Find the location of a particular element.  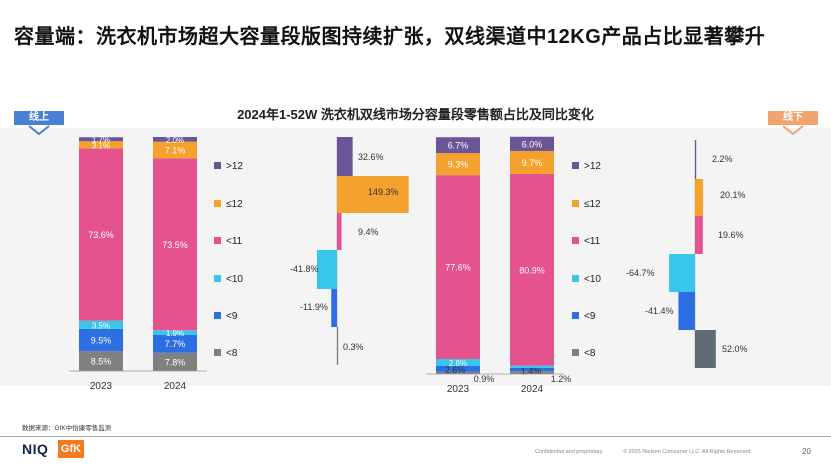

online-label-2023-lt8: 8.5% is located at coordinates (101, 362).